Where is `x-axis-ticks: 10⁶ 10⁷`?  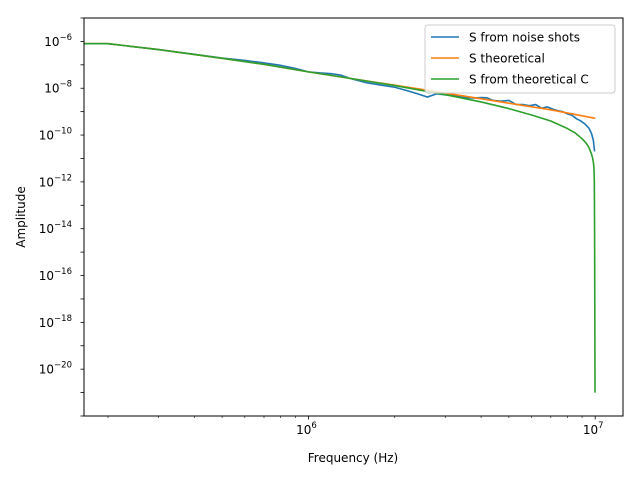 x-axis-ticks: 10⁶ 10⁷ is located at coordinates (355, 426).